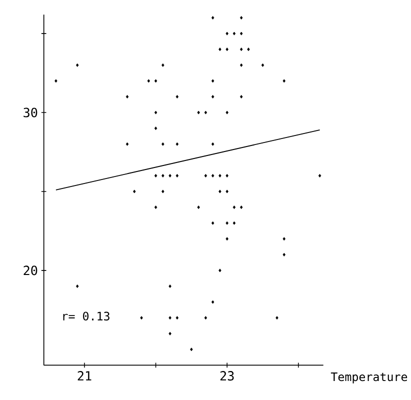 This screenshot has height=400, width=411. I want to click on annotation: r= 0.13, so click(86, 316).